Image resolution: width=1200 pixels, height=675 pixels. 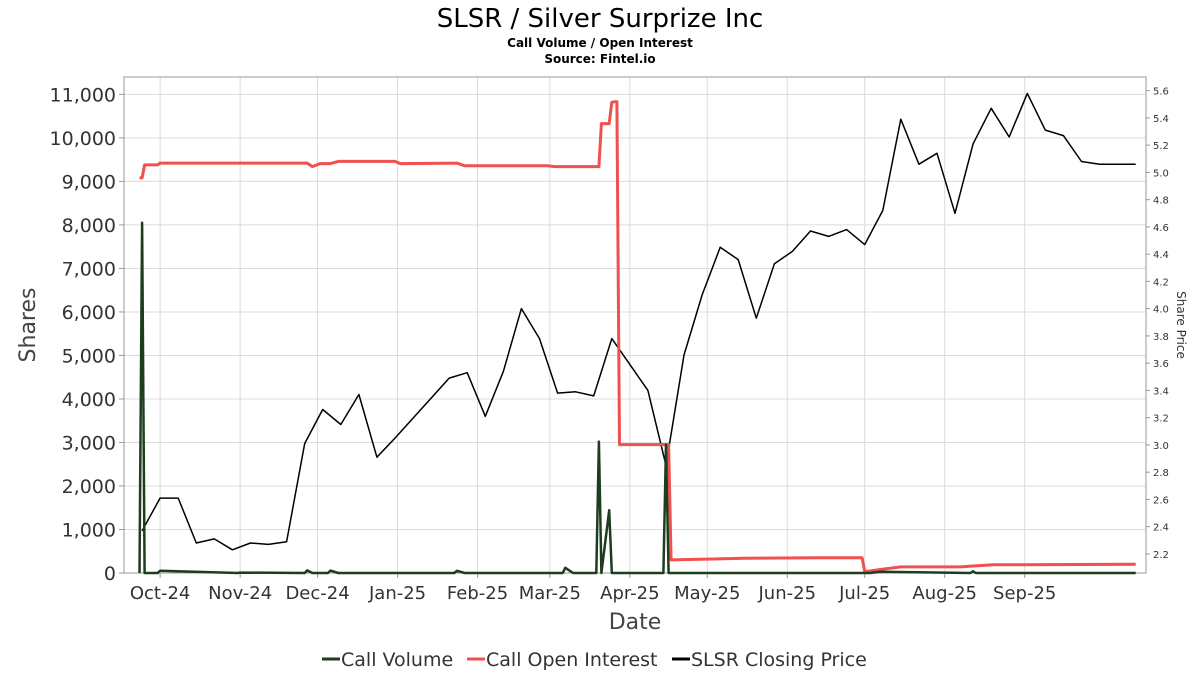 What do you see at coordinates (1161, 201) in the screenshot?
I see `y2-tick-label: 4.8` at bounding box center [1161, 201].